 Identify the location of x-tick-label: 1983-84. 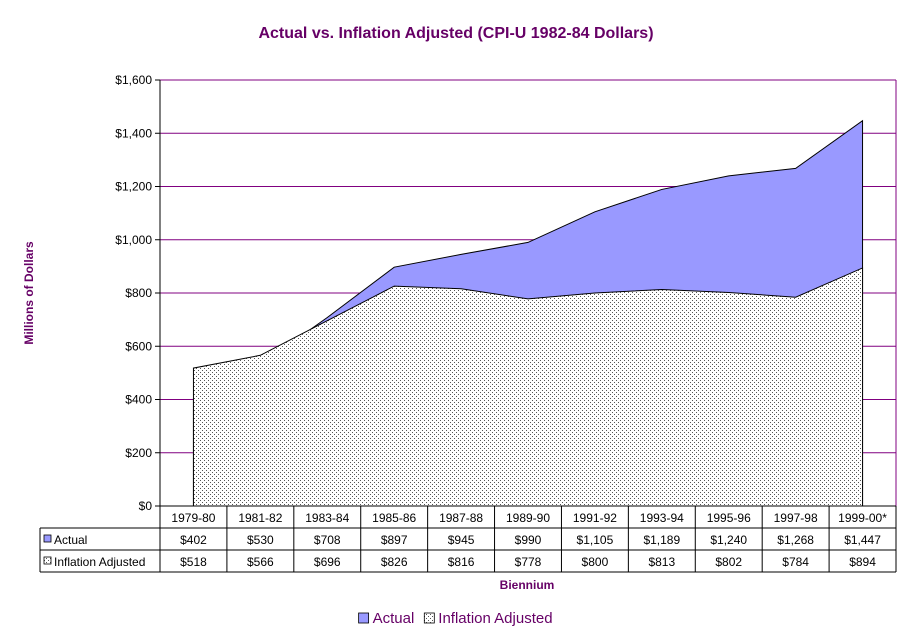
(327, 518).